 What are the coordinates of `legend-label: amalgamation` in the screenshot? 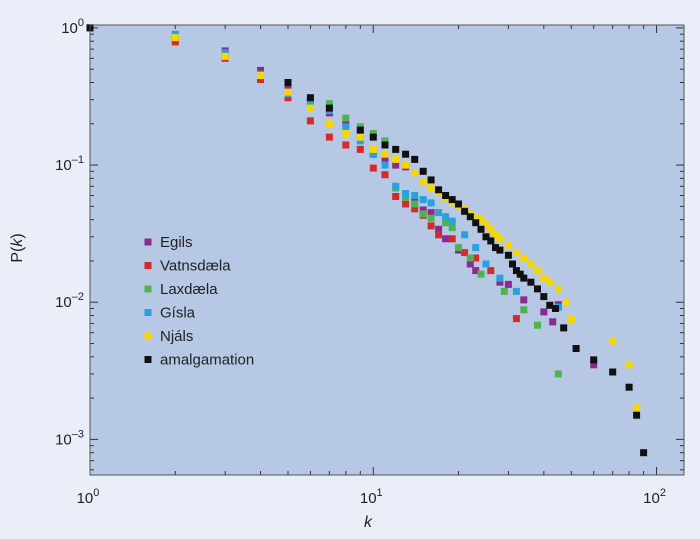 It's located at (207, 360).